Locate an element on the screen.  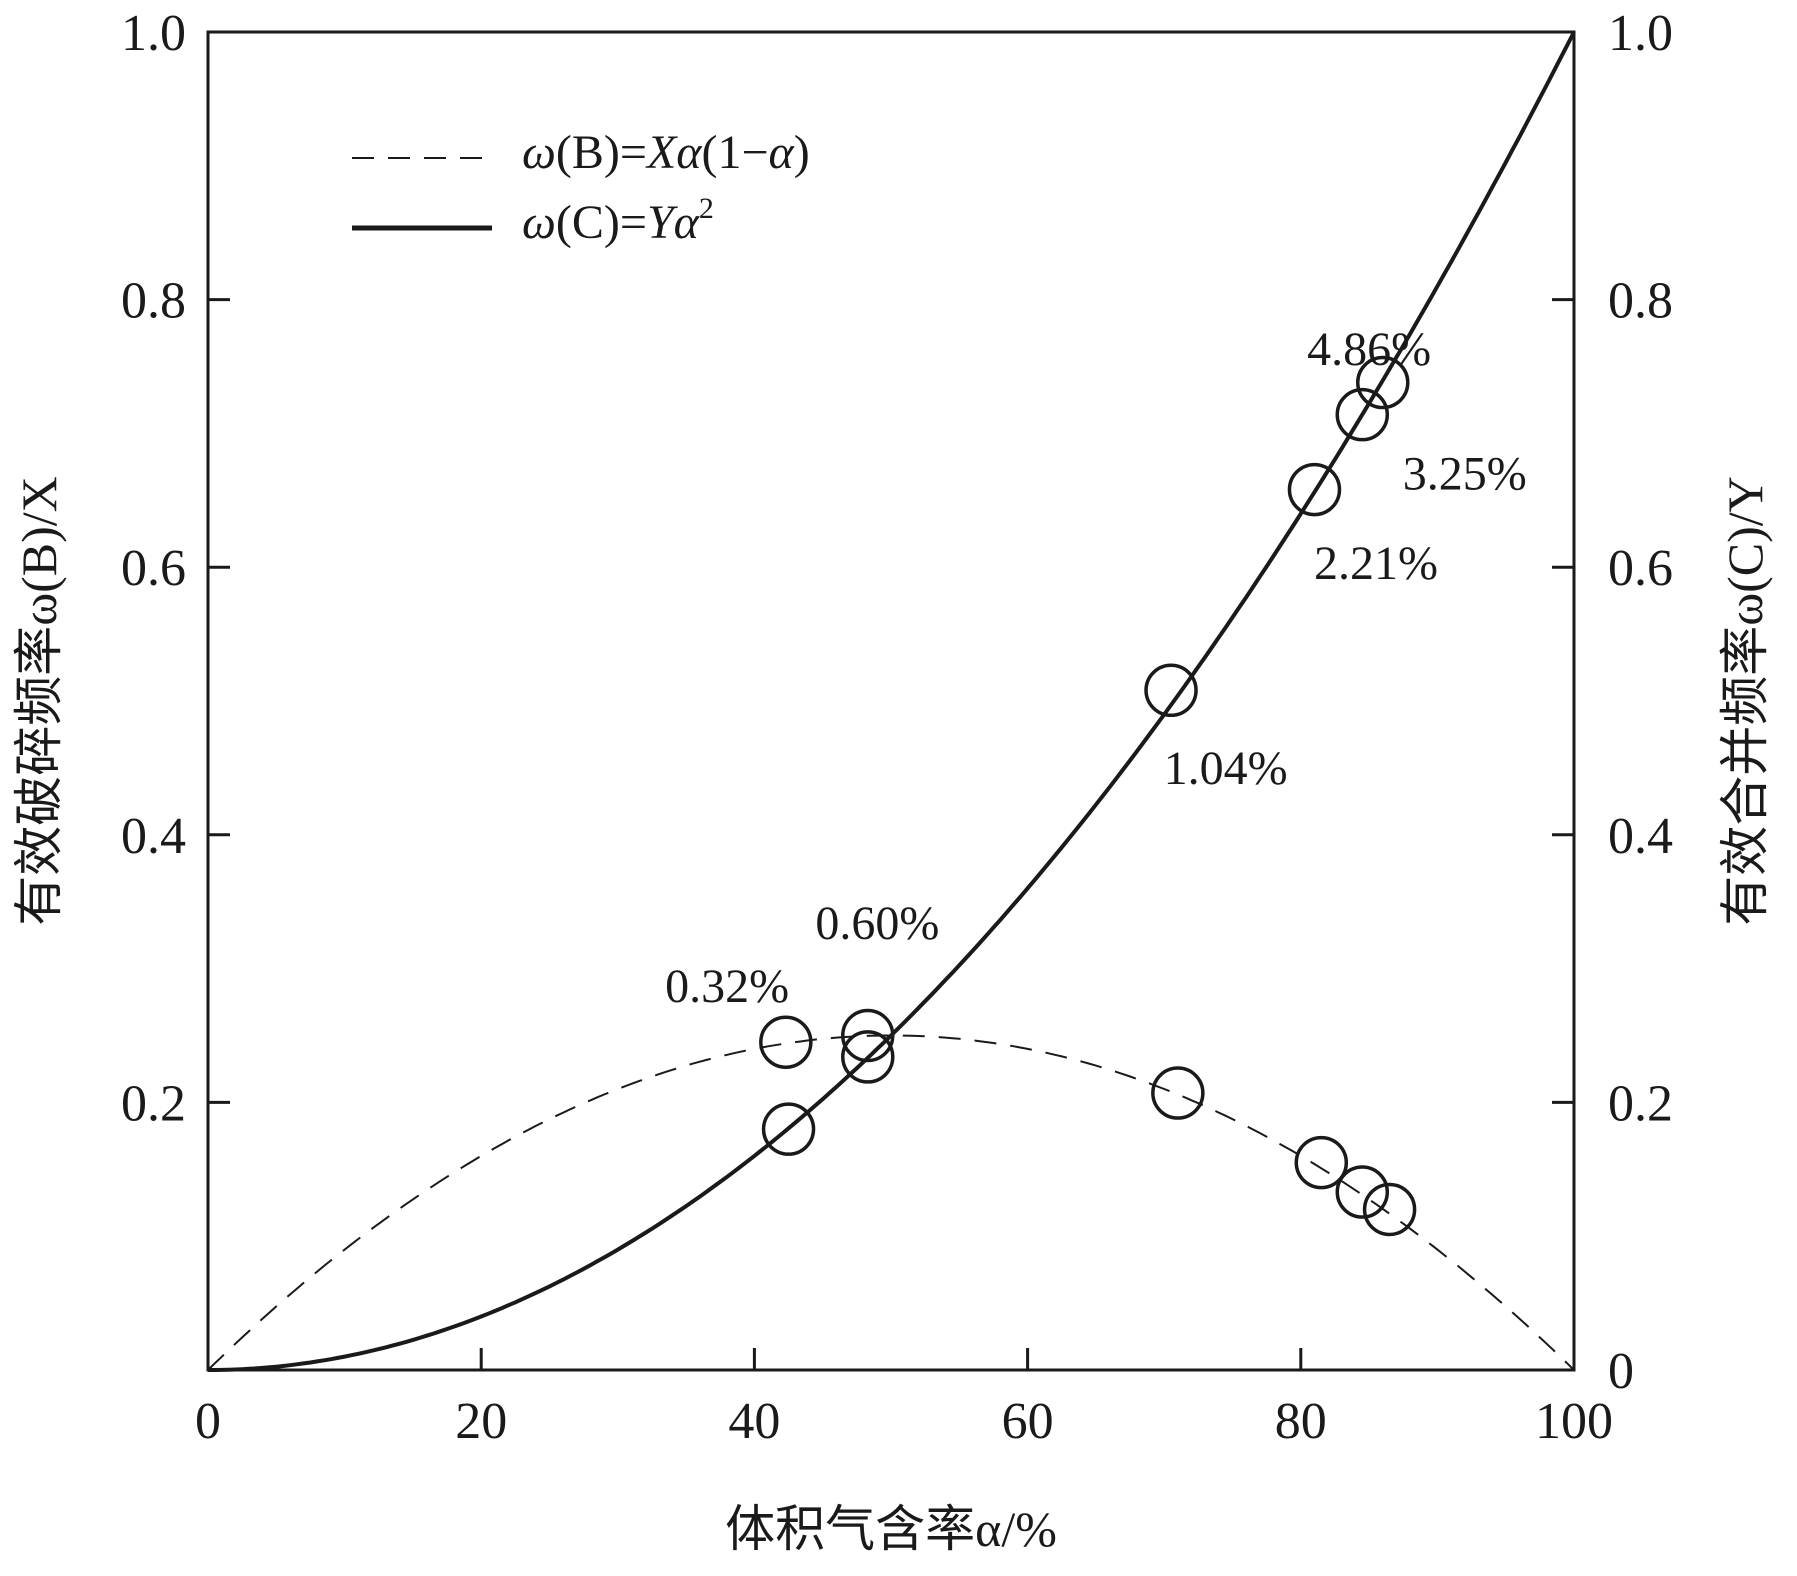
annotation-0: 0.32% is located at coordinates (727, 986).